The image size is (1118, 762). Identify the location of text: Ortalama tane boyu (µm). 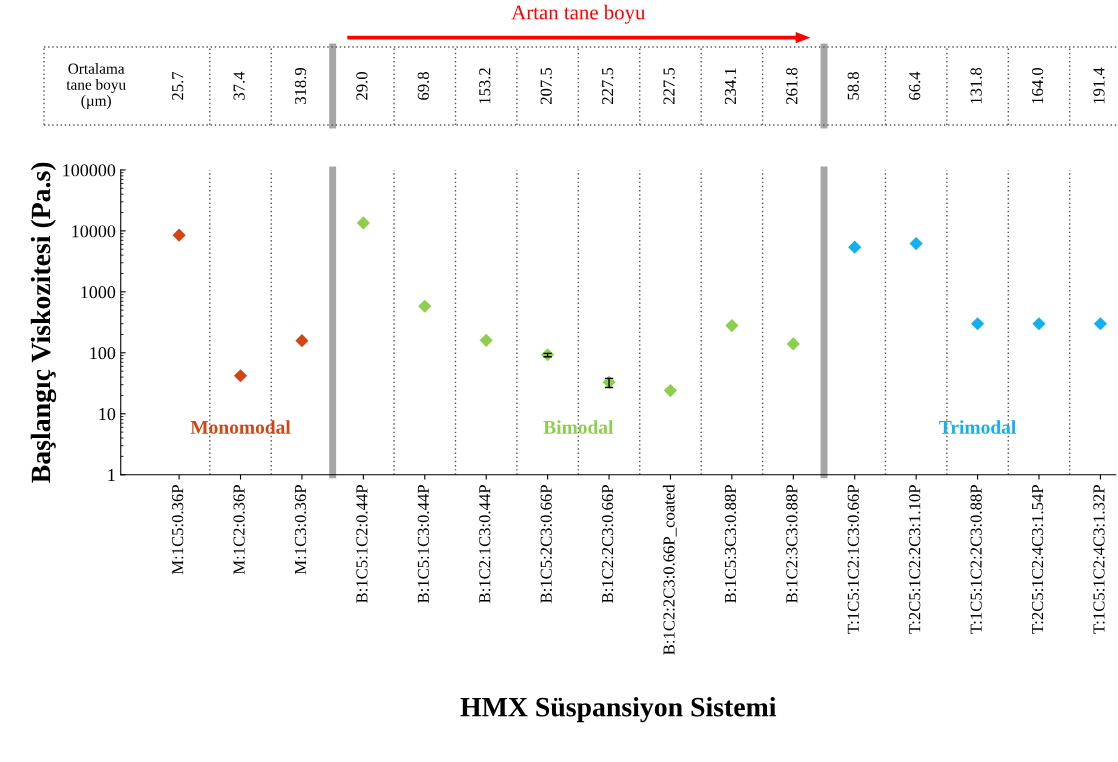
(96, 86).